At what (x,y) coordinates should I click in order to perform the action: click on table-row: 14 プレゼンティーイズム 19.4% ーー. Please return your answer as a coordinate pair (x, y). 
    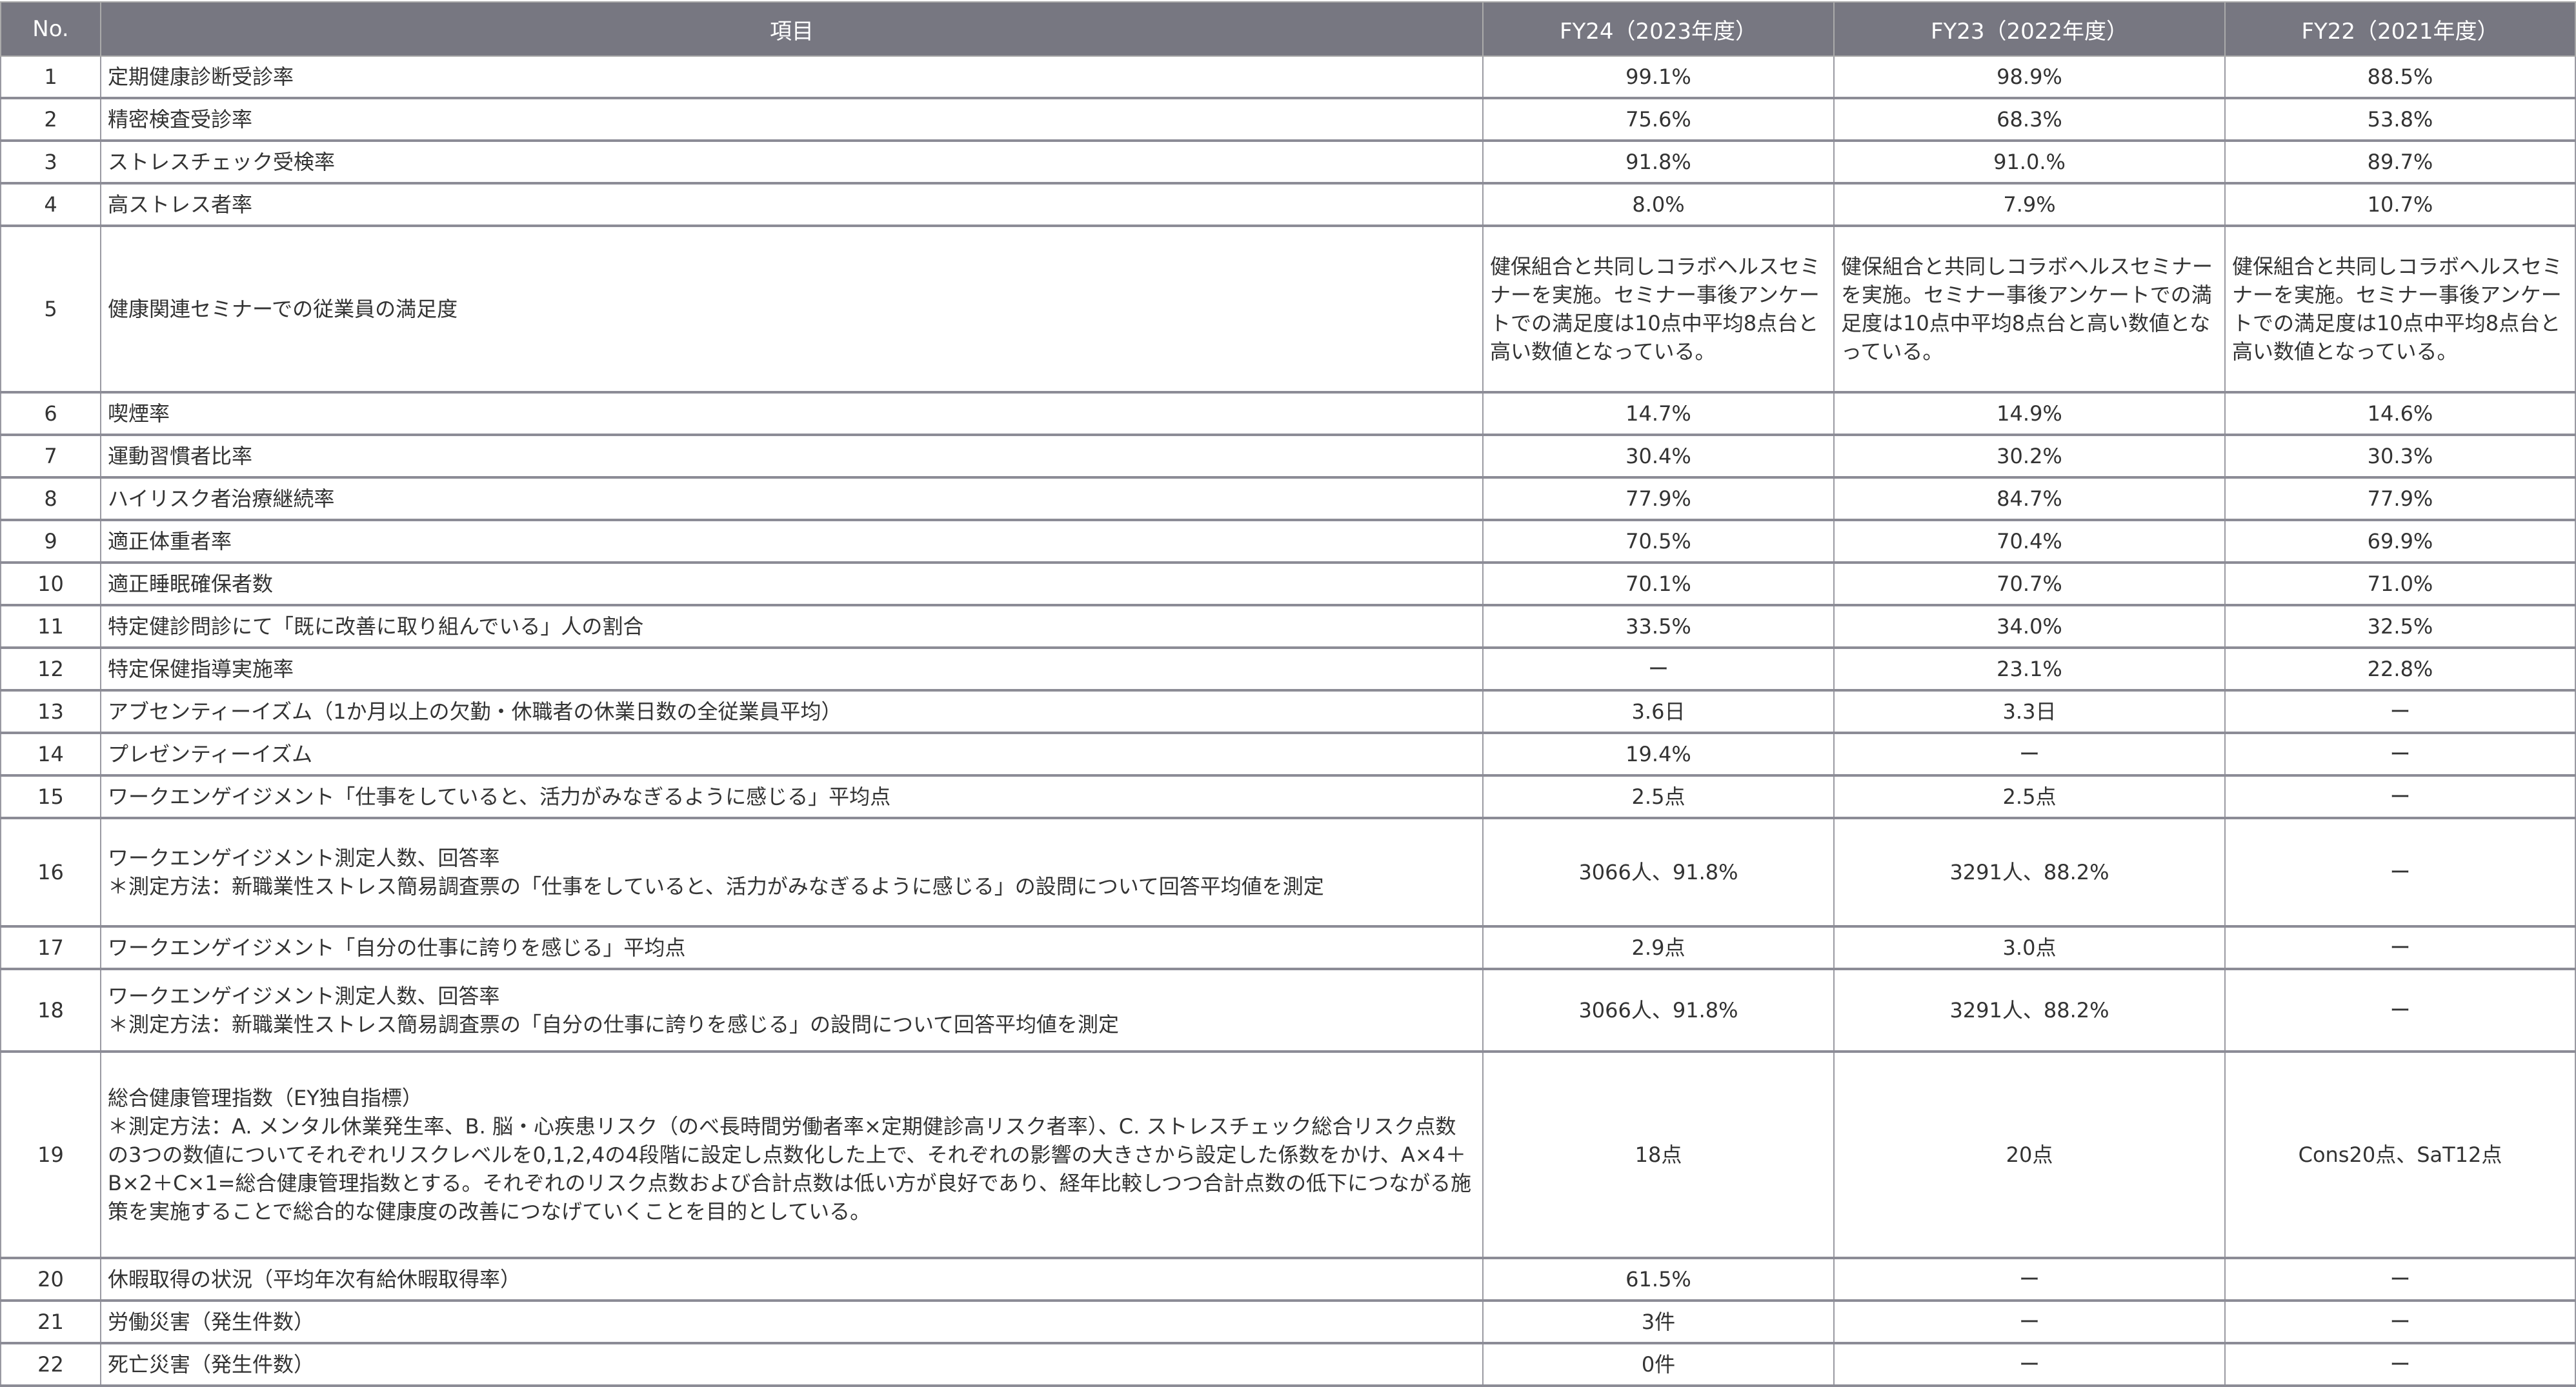
    Looking at the image, I should click on (1288, 755).